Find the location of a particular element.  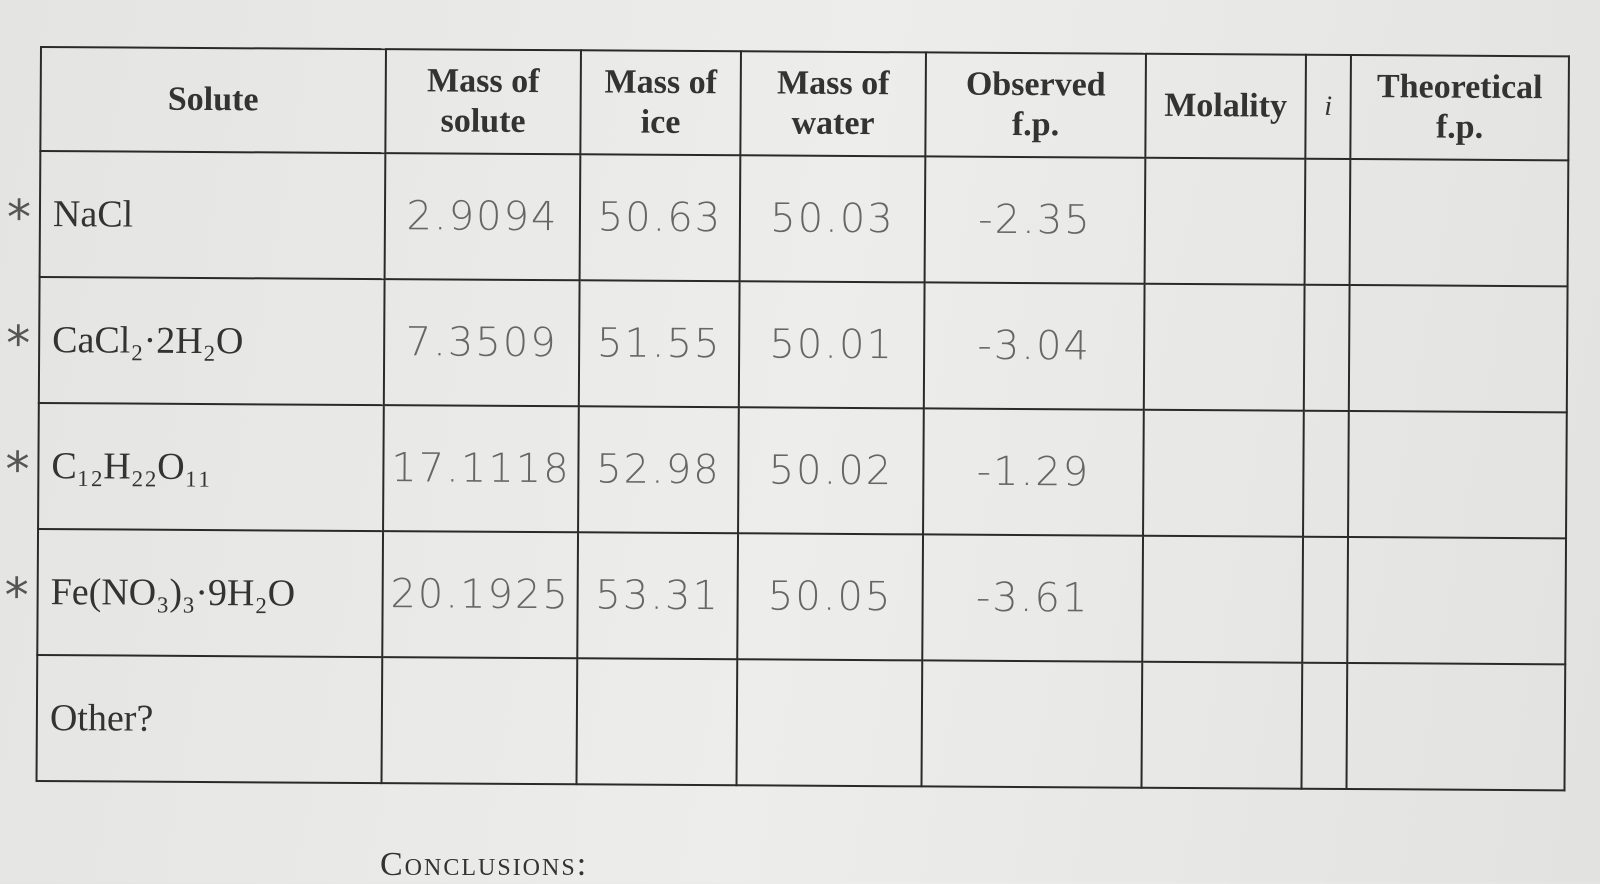

header-cell: Solute is located at coordinates (213, 100).